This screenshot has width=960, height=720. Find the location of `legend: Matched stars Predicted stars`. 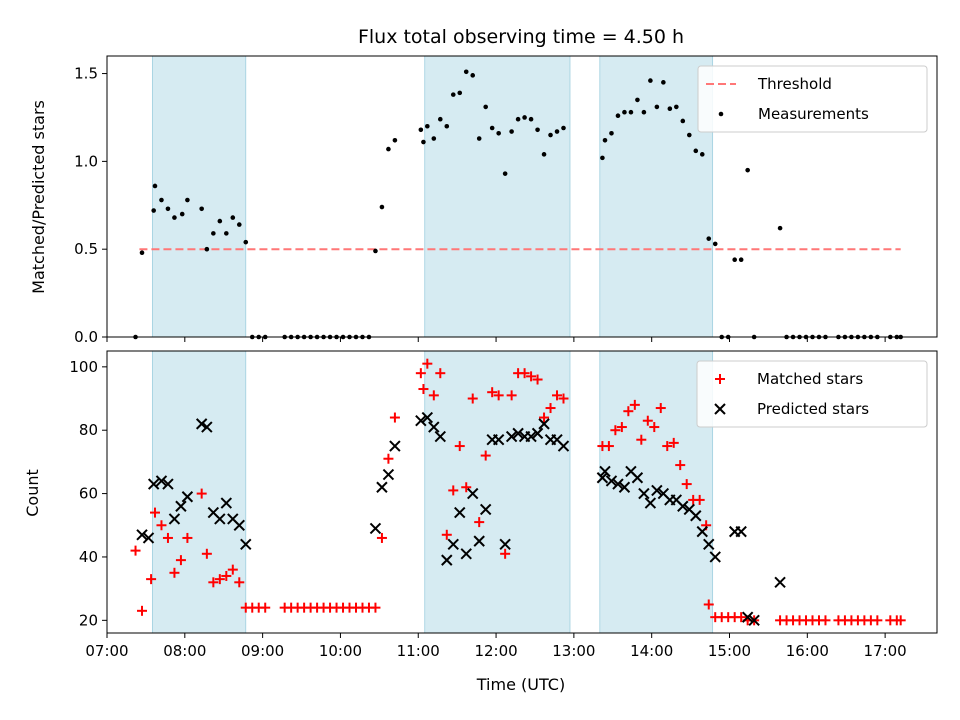

legend: Matched stars Predicted stars is located at coordinates (812, 394).